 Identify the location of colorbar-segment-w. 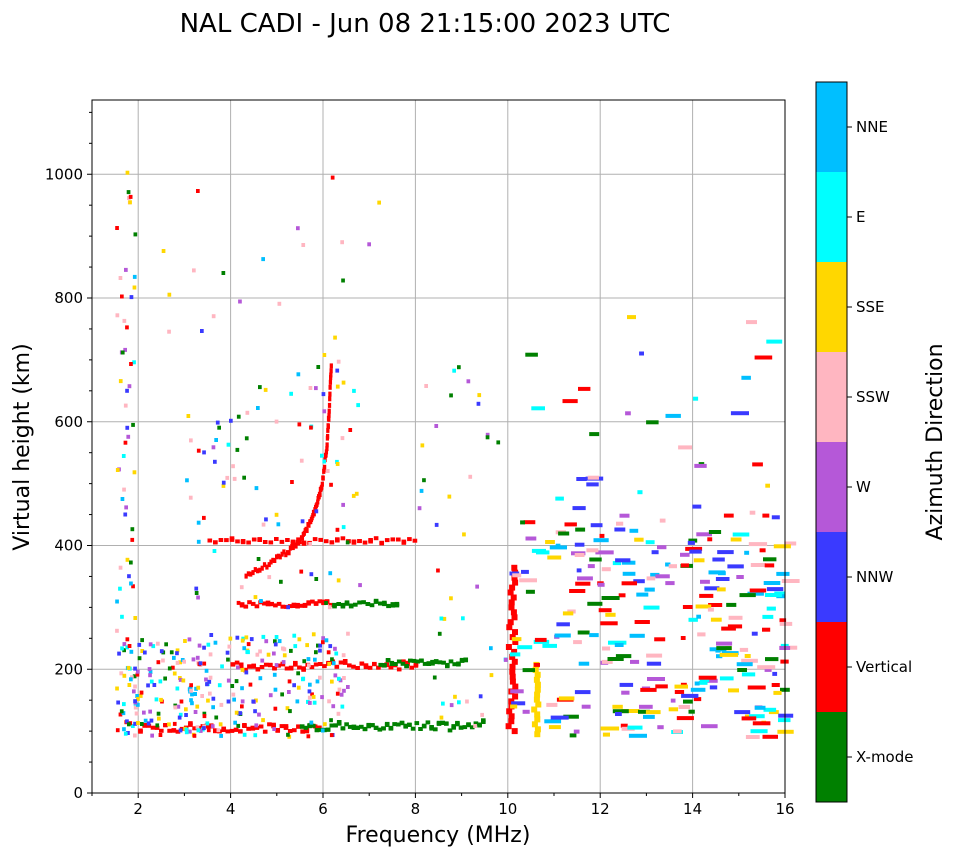
(831, 487).